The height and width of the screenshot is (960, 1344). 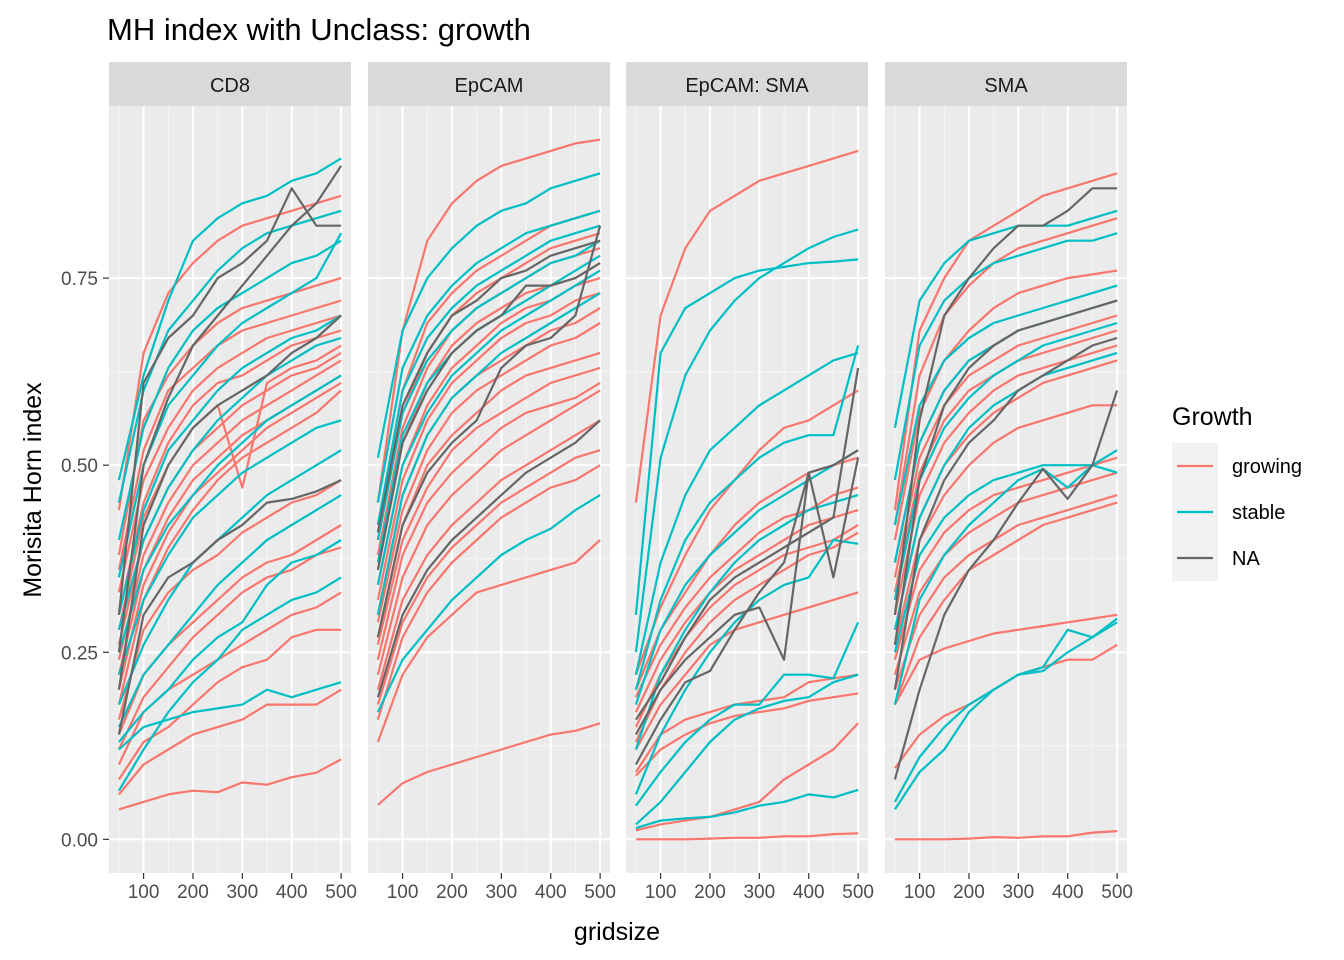 I want to click on y-tick-label: 0.00, so click(x=79, y=840).